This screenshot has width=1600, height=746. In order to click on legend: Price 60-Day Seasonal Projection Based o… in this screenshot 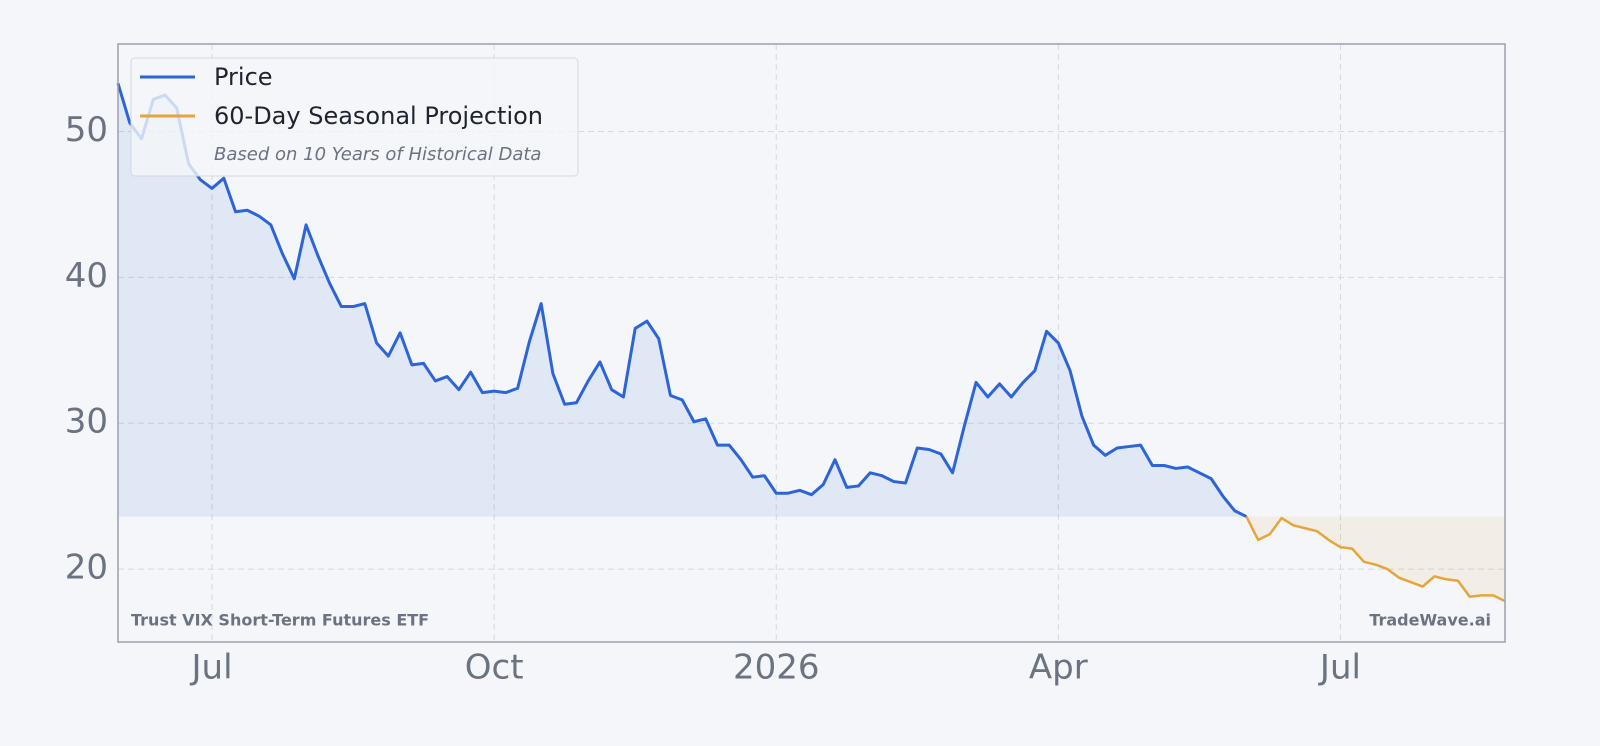, I will do `click(354, 117)`.